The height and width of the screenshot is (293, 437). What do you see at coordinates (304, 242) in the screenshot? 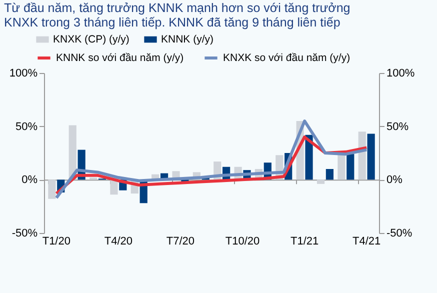
I see `x-tick-label: T1/21` at bounding box center [304, 242].